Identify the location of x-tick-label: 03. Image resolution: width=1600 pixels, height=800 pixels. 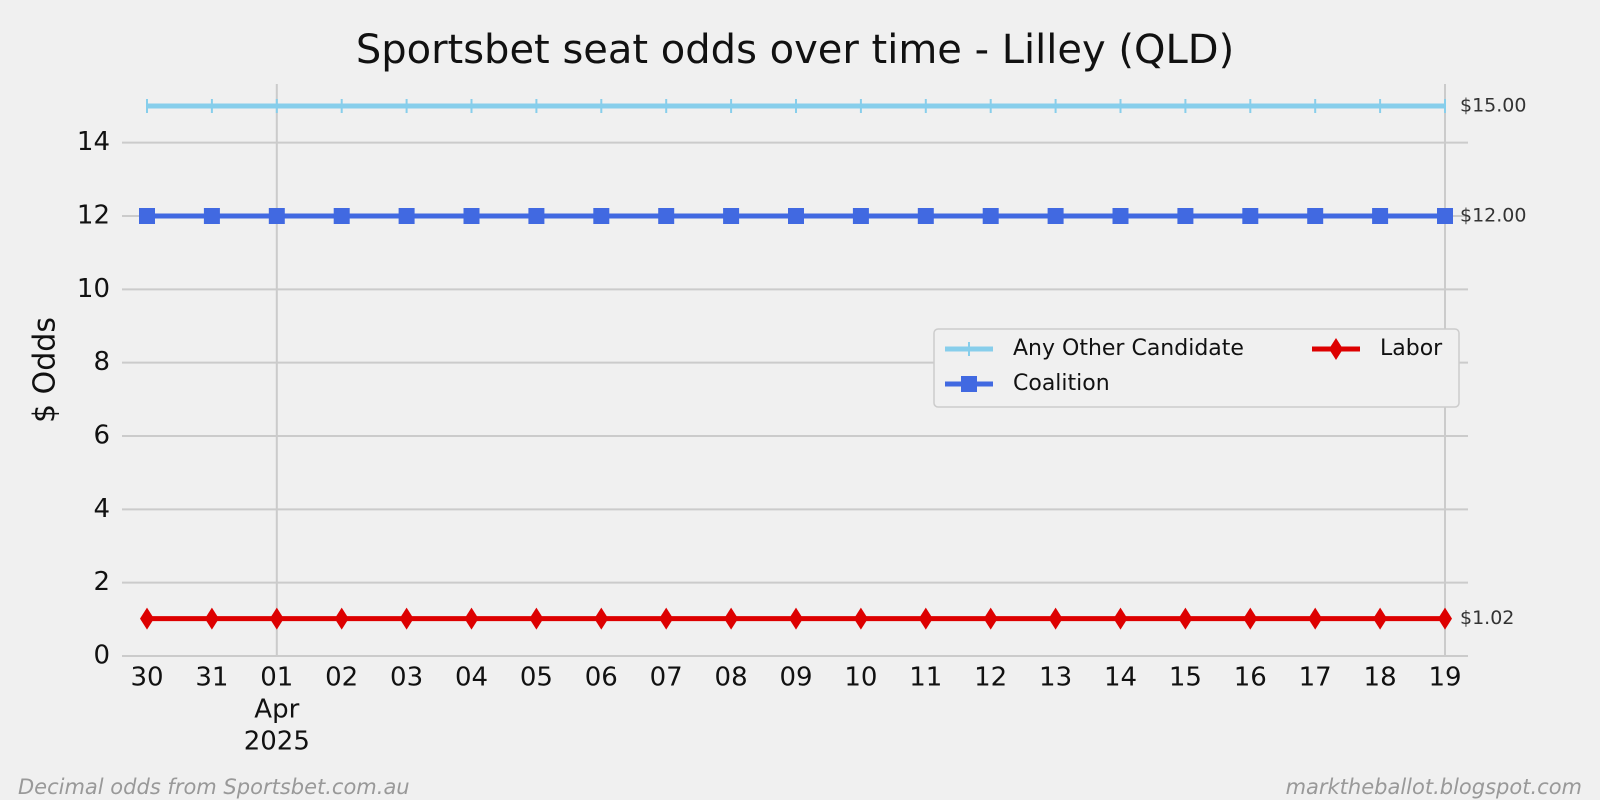
(406, 678).